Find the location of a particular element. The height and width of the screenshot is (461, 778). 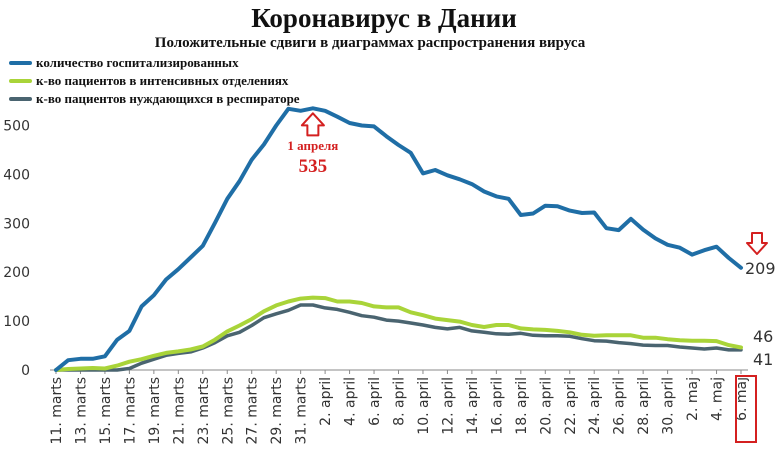

x-tick-label: 17. marts is located at coordinates (130, 410).